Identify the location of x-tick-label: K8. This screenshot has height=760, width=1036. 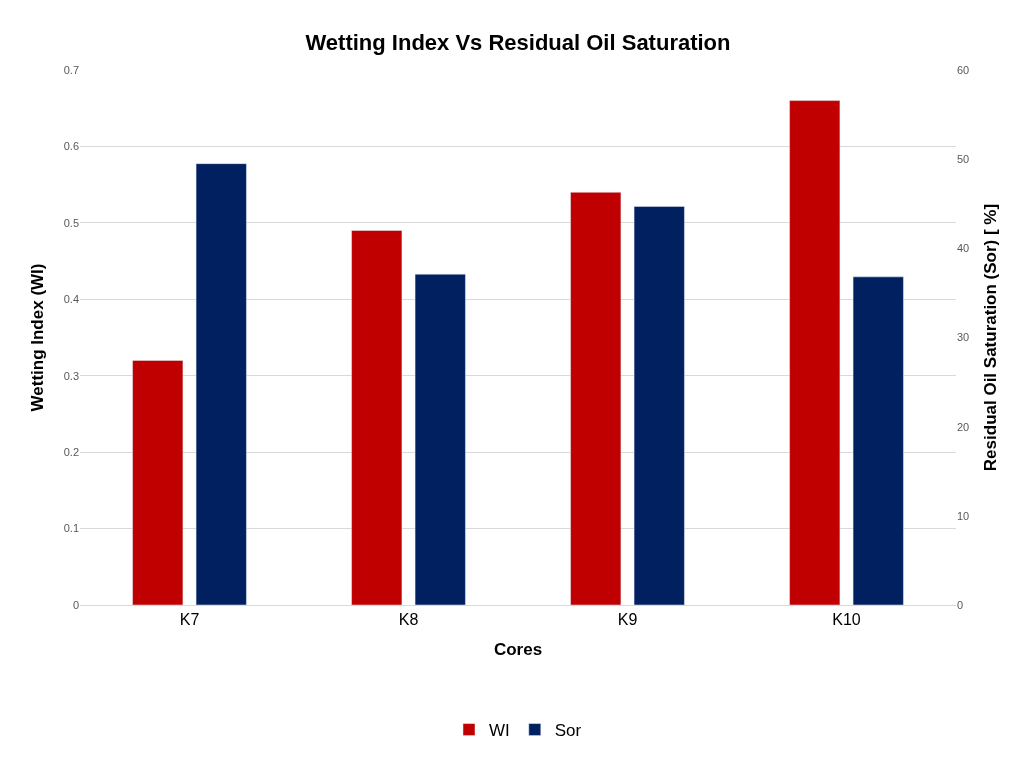
(408, 620).